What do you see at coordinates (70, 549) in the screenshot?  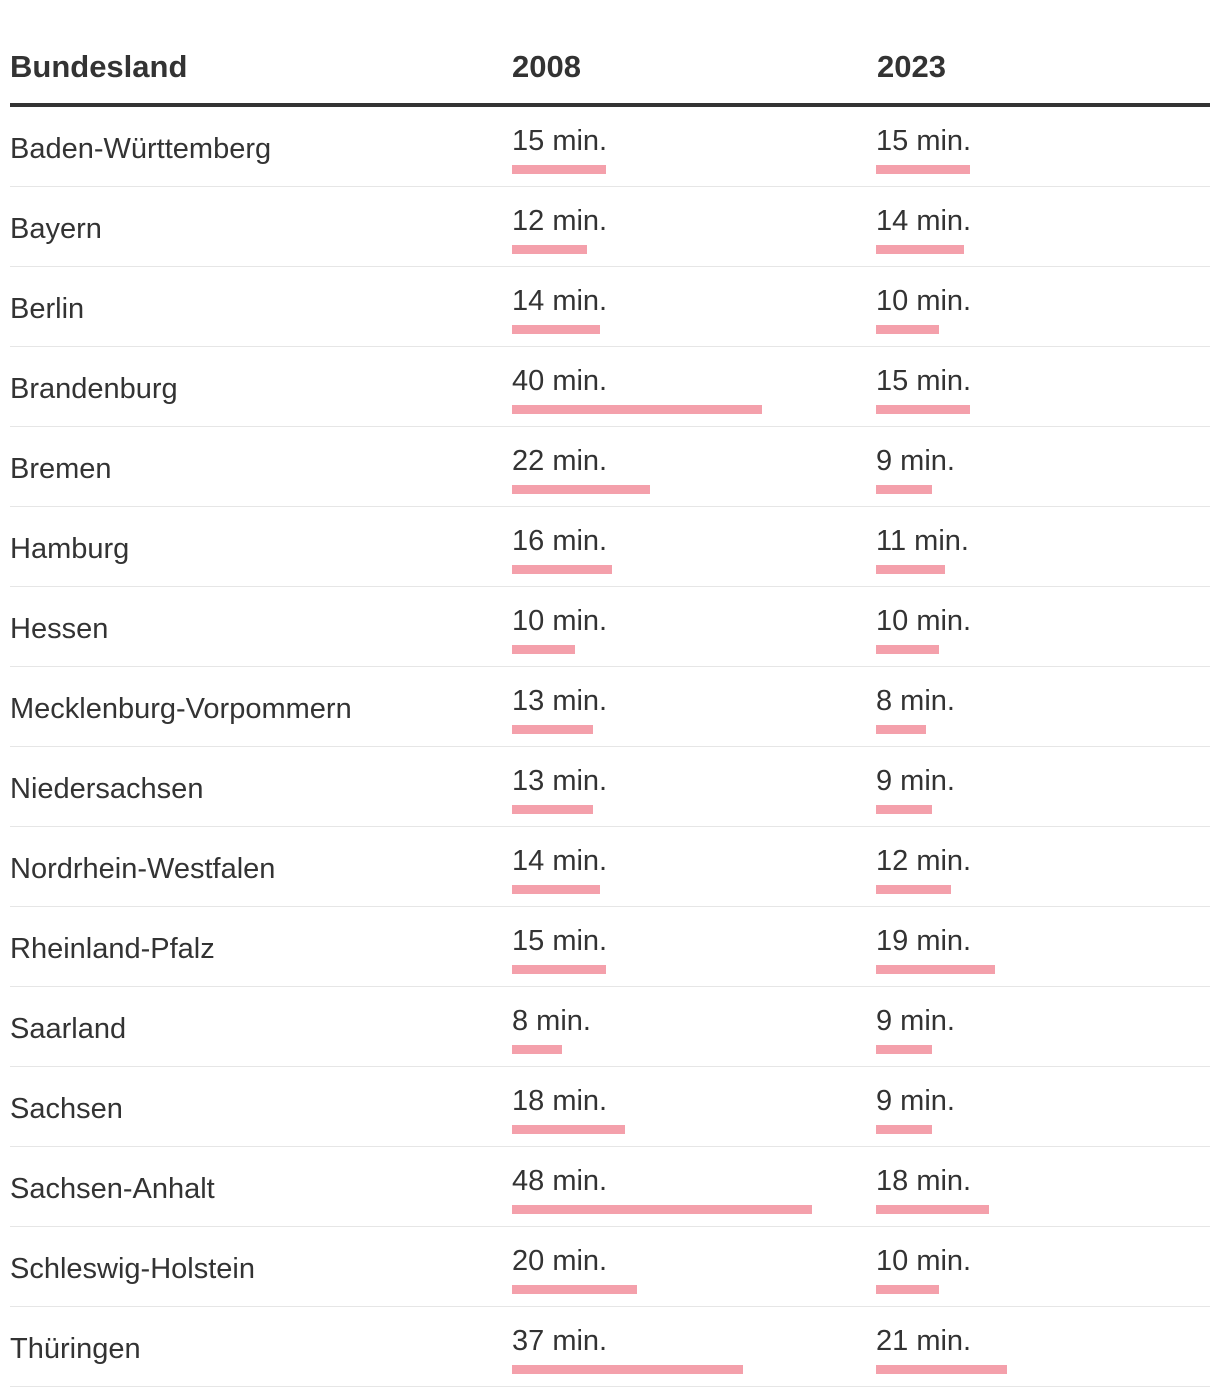 I see `state-name: Hamburg` at bounding box center [70, 549].